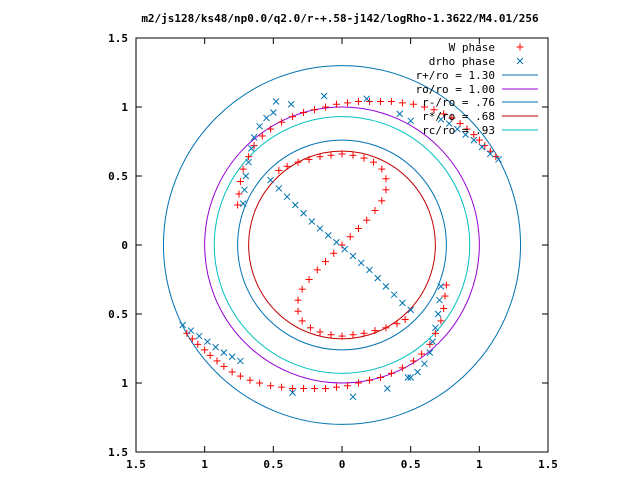 This screenshot has height=480, width=640. What do you see at coordinates (548, 464) in the screenshot?
I see `x-tick-label: 1.5` at bounding box center [548, 464].